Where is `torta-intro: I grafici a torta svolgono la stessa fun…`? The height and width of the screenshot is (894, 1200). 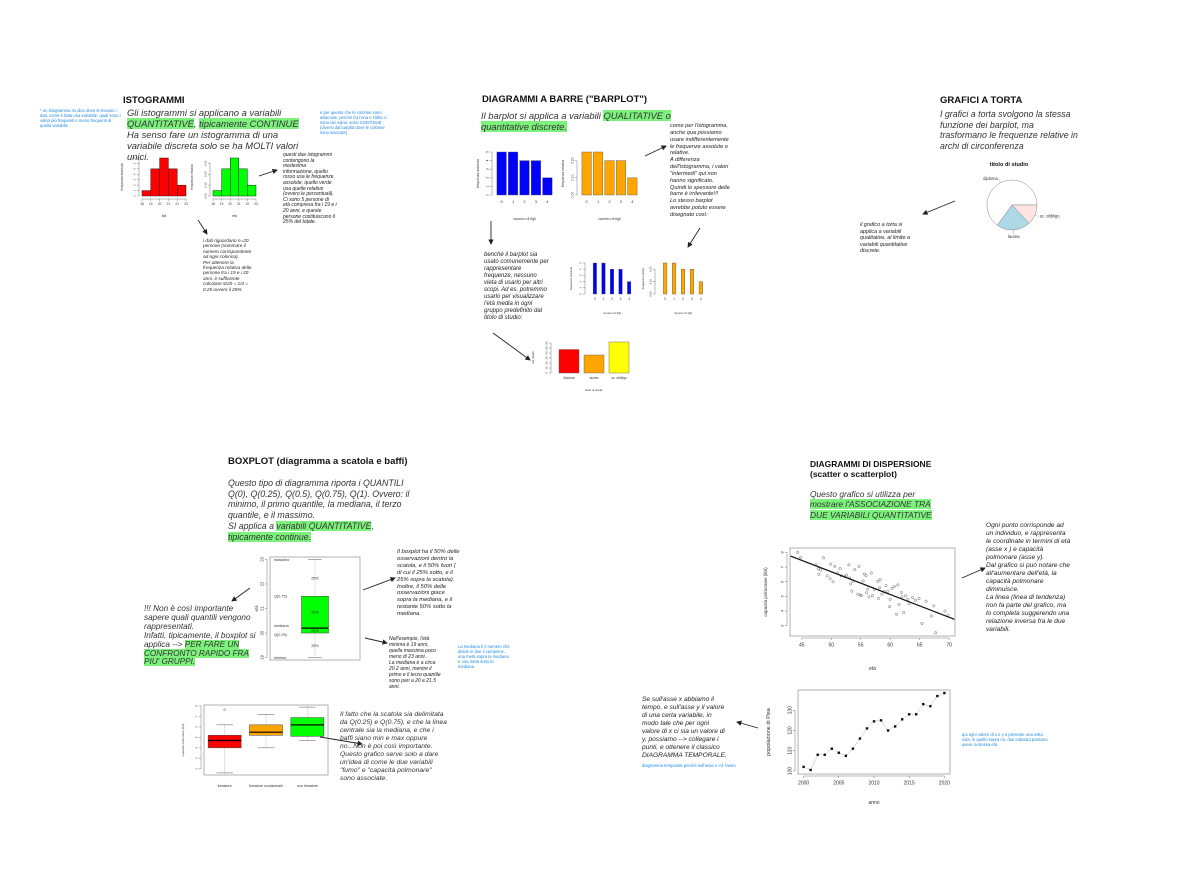 torta-intro: I grafici a torta svolgono la stessa fun… is located at coordinates (1009, 130).